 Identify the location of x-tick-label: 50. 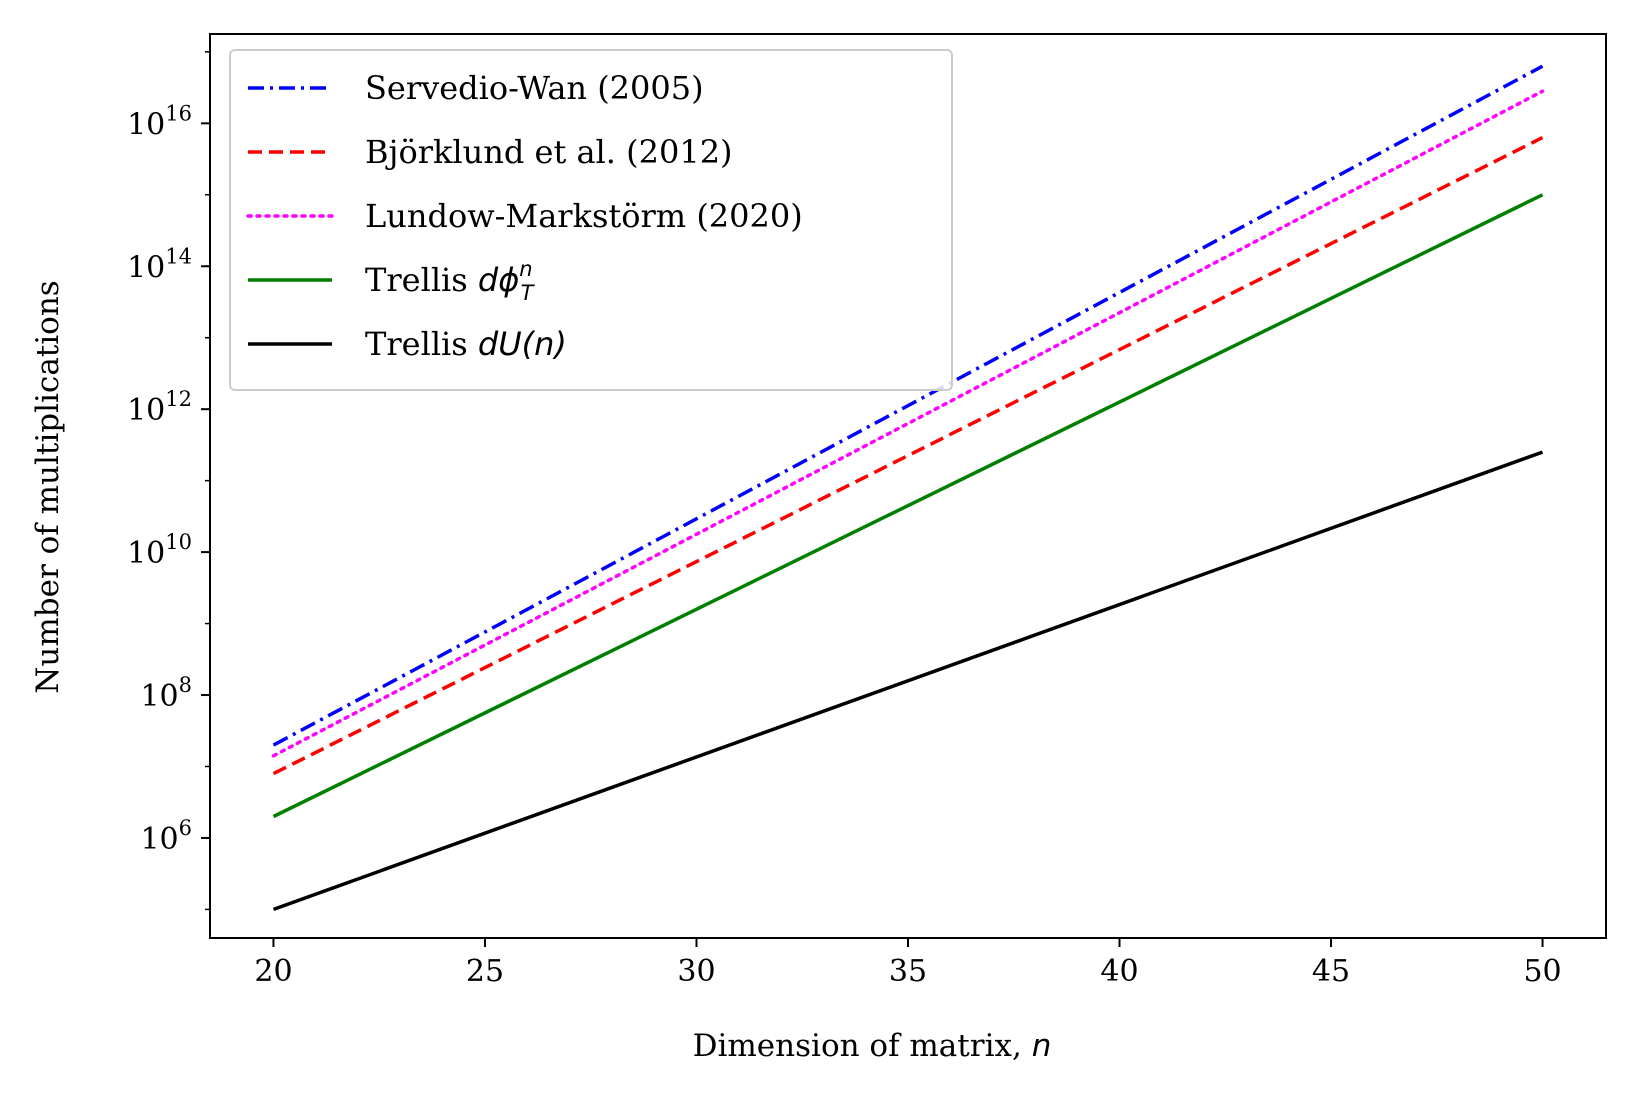
(1542, 971).